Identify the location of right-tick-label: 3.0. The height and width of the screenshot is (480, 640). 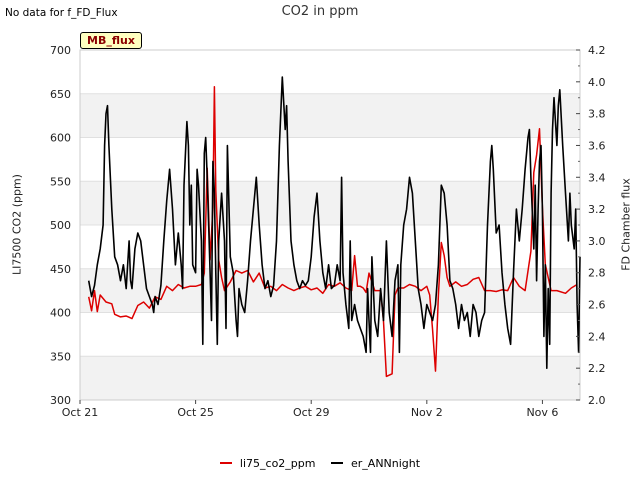
(597, 241).